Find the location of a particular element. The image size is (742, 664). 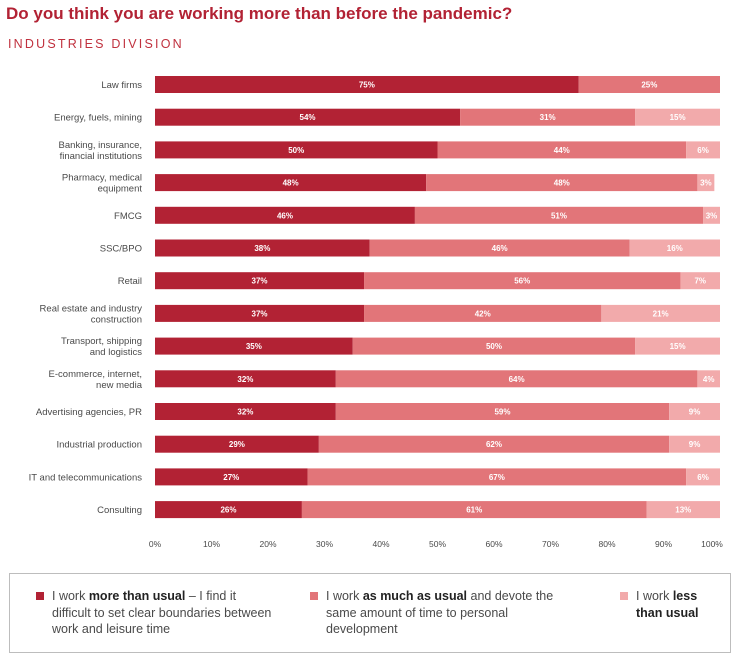

data-label: 25% is located at coordinates (649, 85).